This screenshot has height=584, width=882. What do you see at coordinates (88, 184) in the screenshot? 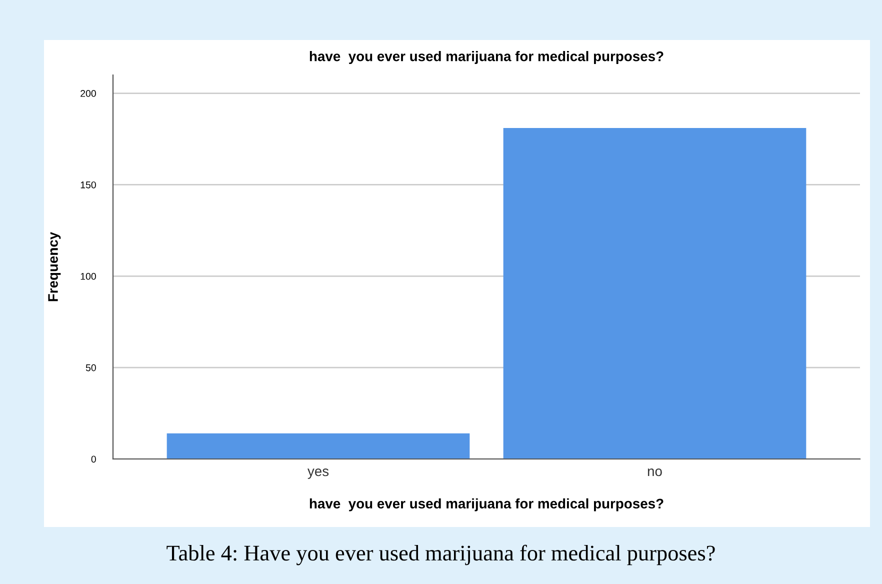
I see `y-tick-label: 150` at bounding box center [88, 184].